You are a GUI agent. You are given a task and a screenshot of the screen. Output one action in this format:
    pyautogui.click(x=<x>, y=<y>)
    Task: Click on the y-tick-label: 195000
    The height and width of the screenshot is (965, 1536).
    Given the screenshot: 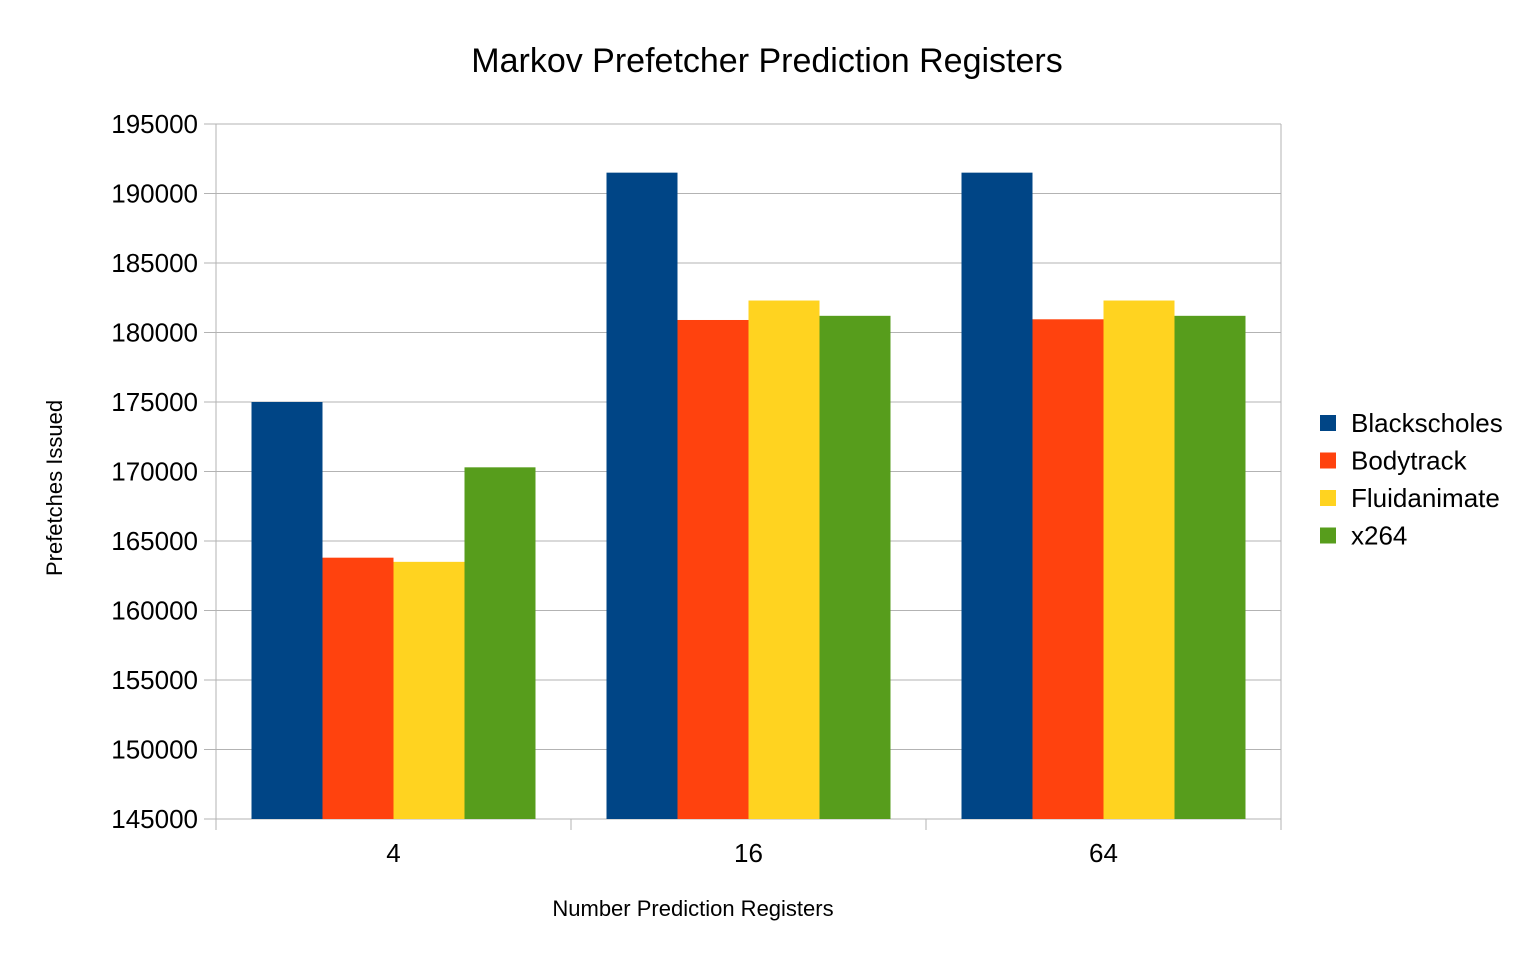 What is the action you would take?
    pyautogui.click(x=154, y=124)
    